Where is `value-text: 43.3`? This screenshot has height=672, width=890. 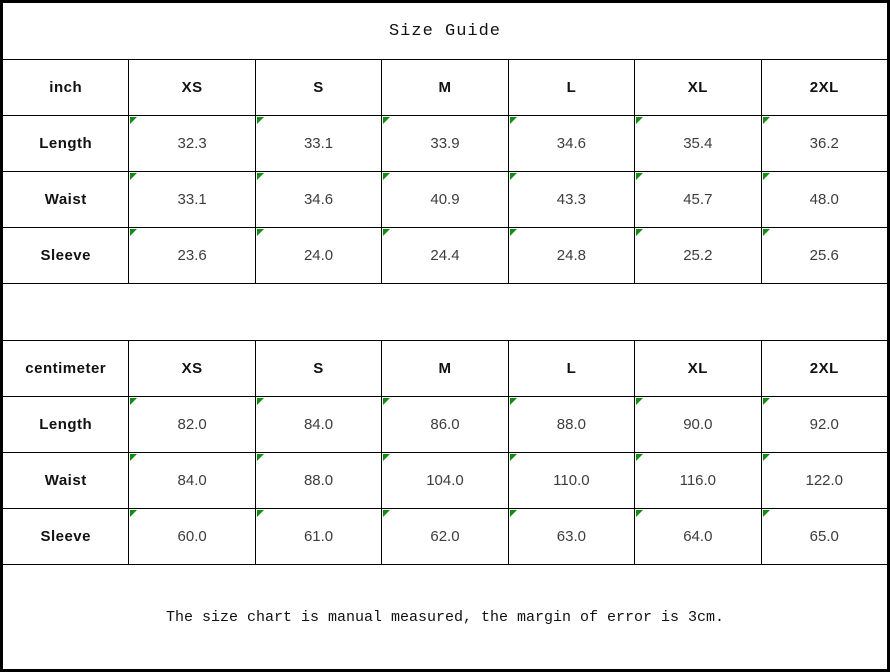 value-text: 43.3 is located at coordinates (571, 199).